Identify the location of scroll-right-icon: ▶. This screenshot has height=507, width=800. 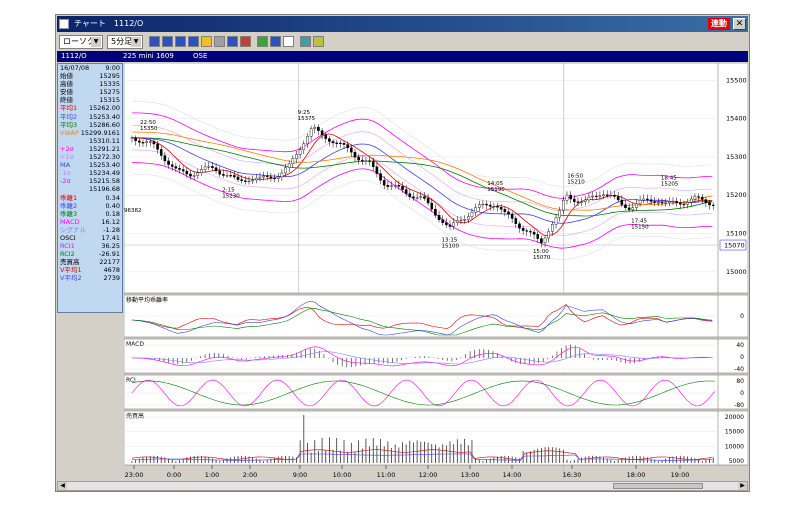
(742, 486).